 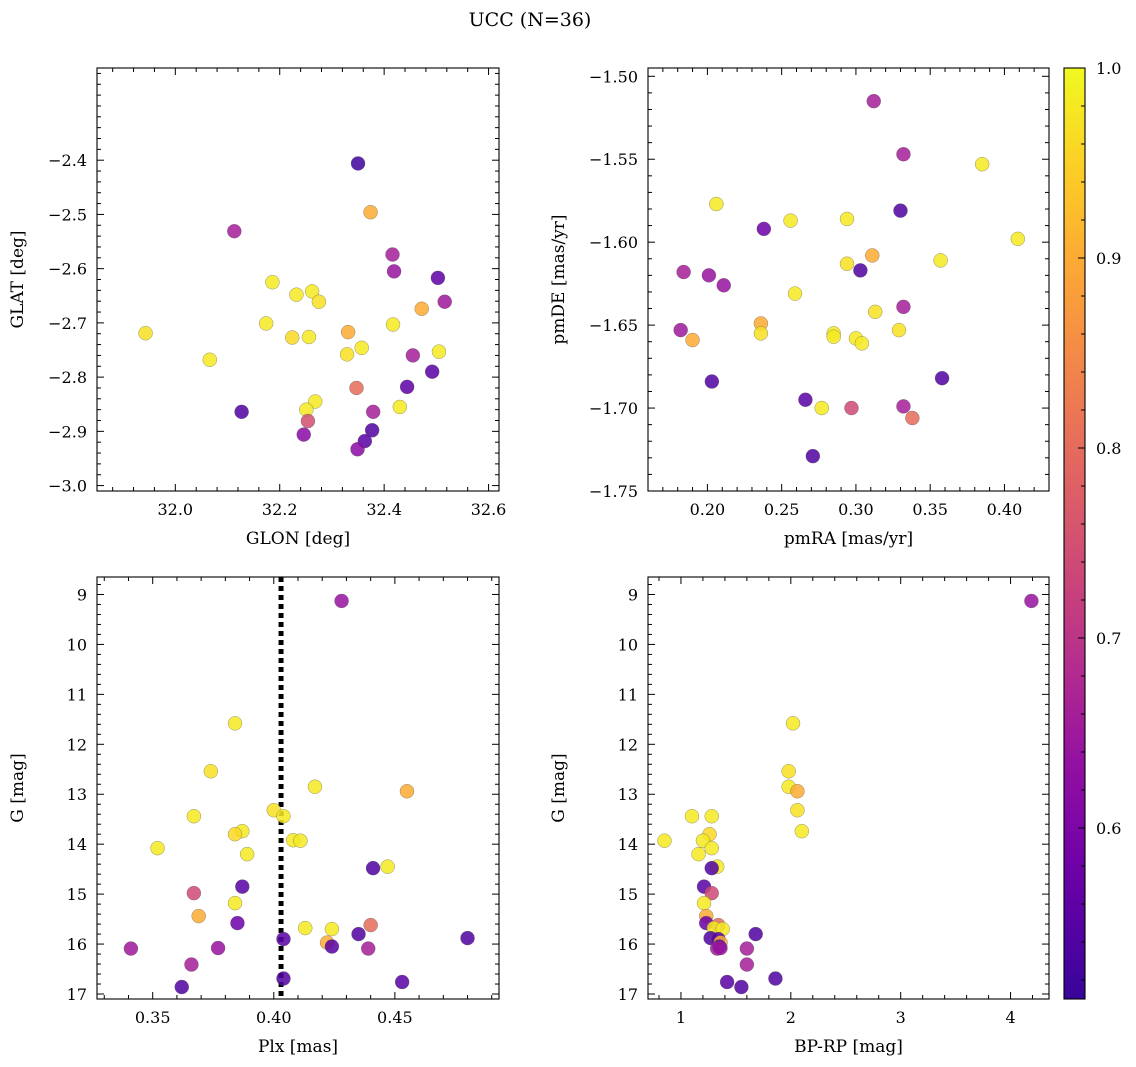 What do you see at coordinates (628, 944) in the screenshot?
I see `y-tick-label: 16` at bounding box center [628, 944].